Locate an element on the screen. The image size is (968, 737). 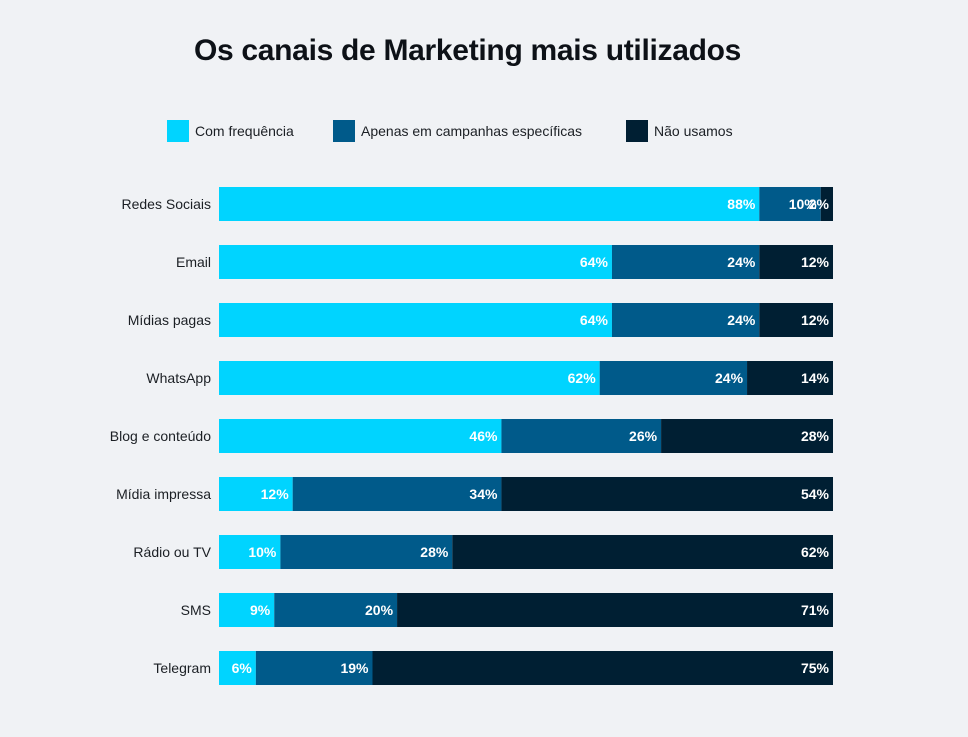
value-label-sms-nao-usamos: 71% is located at coordinates (815, 610).